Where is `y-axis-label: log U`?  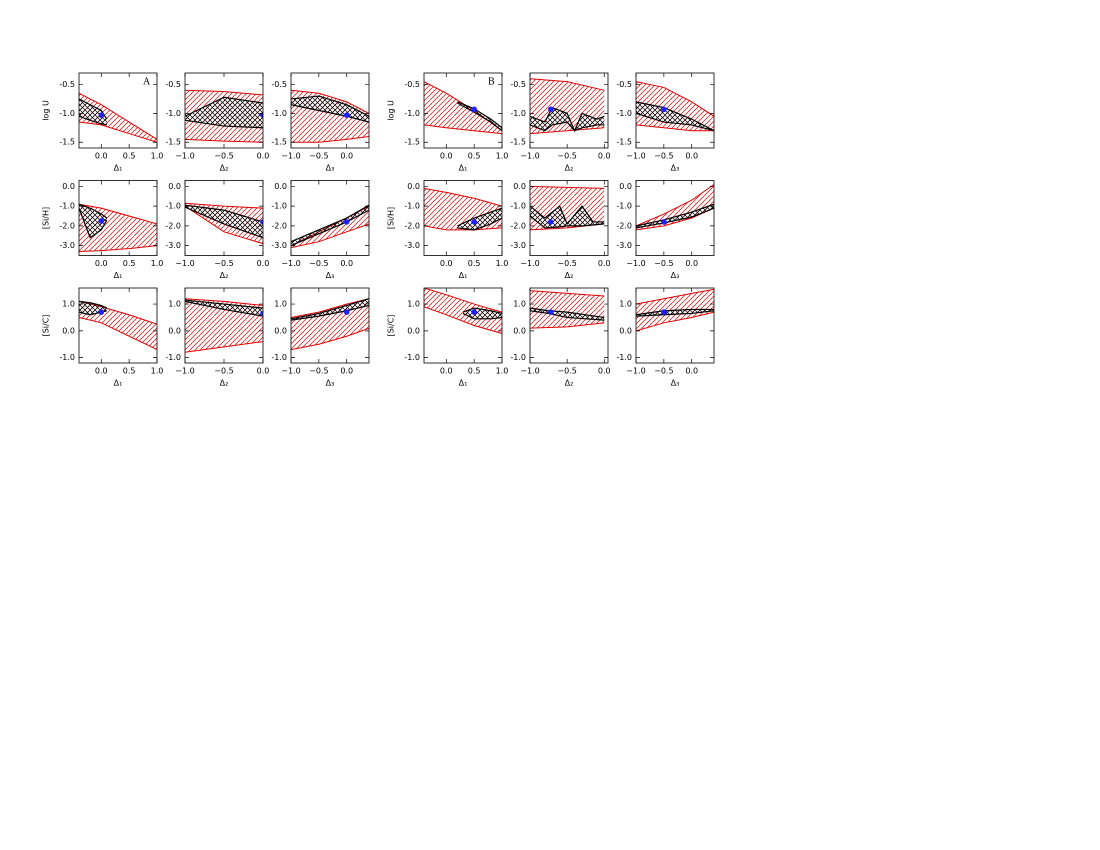 y-axis-label: log U is located at coordinates (391, 110).